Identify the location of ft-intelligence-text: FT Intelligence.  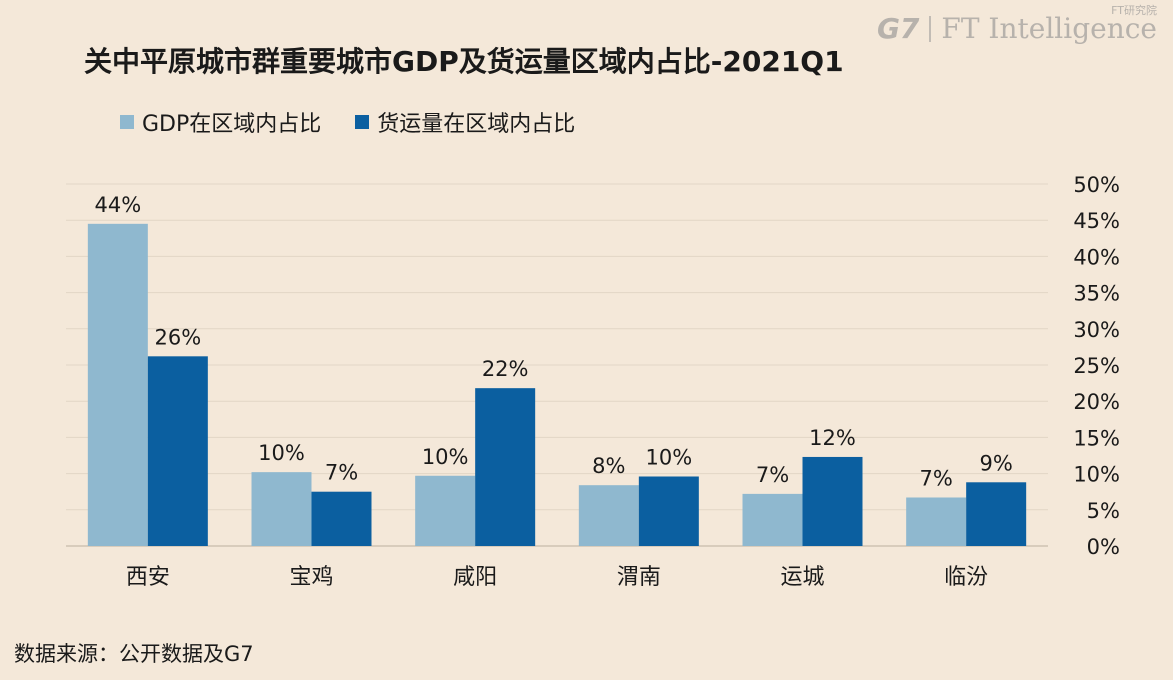
(1049, 28).